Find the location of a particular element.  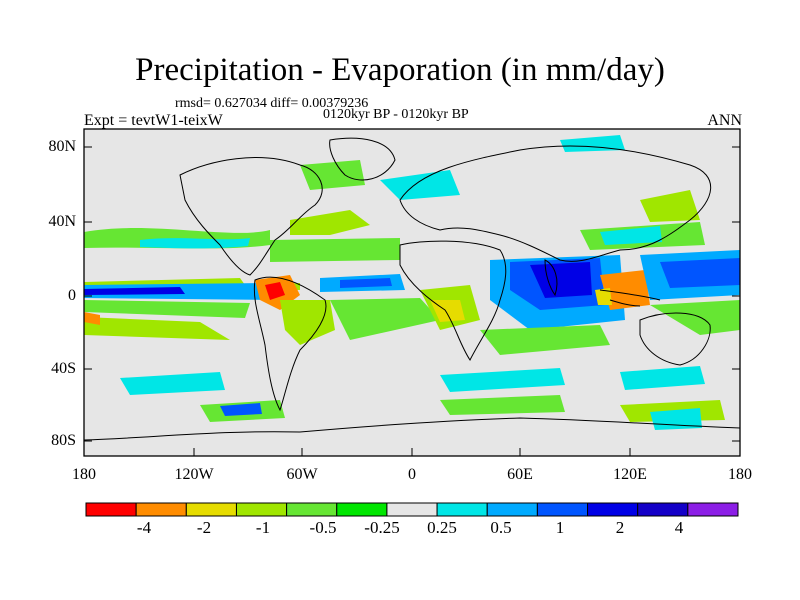

colorbar-label: 0.25 is located at coordinates (442, 527).